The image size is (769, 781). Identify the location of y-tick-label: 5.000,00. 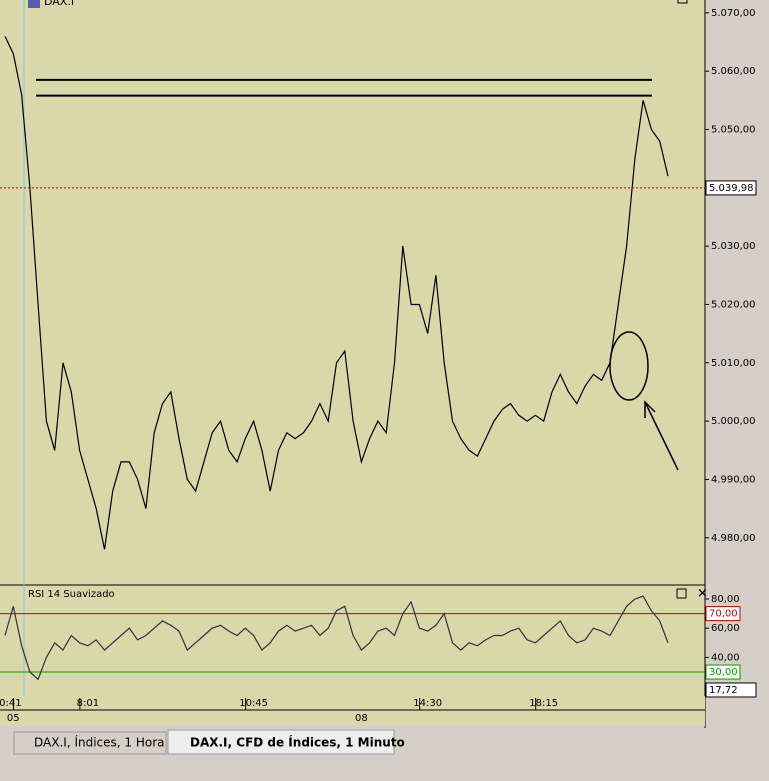
(733, 421).